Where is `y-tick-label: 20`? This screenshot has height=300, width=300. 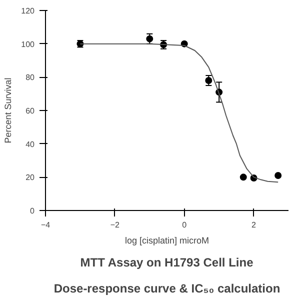
y-tick-label: 20 is located at coordinates (31, 177).